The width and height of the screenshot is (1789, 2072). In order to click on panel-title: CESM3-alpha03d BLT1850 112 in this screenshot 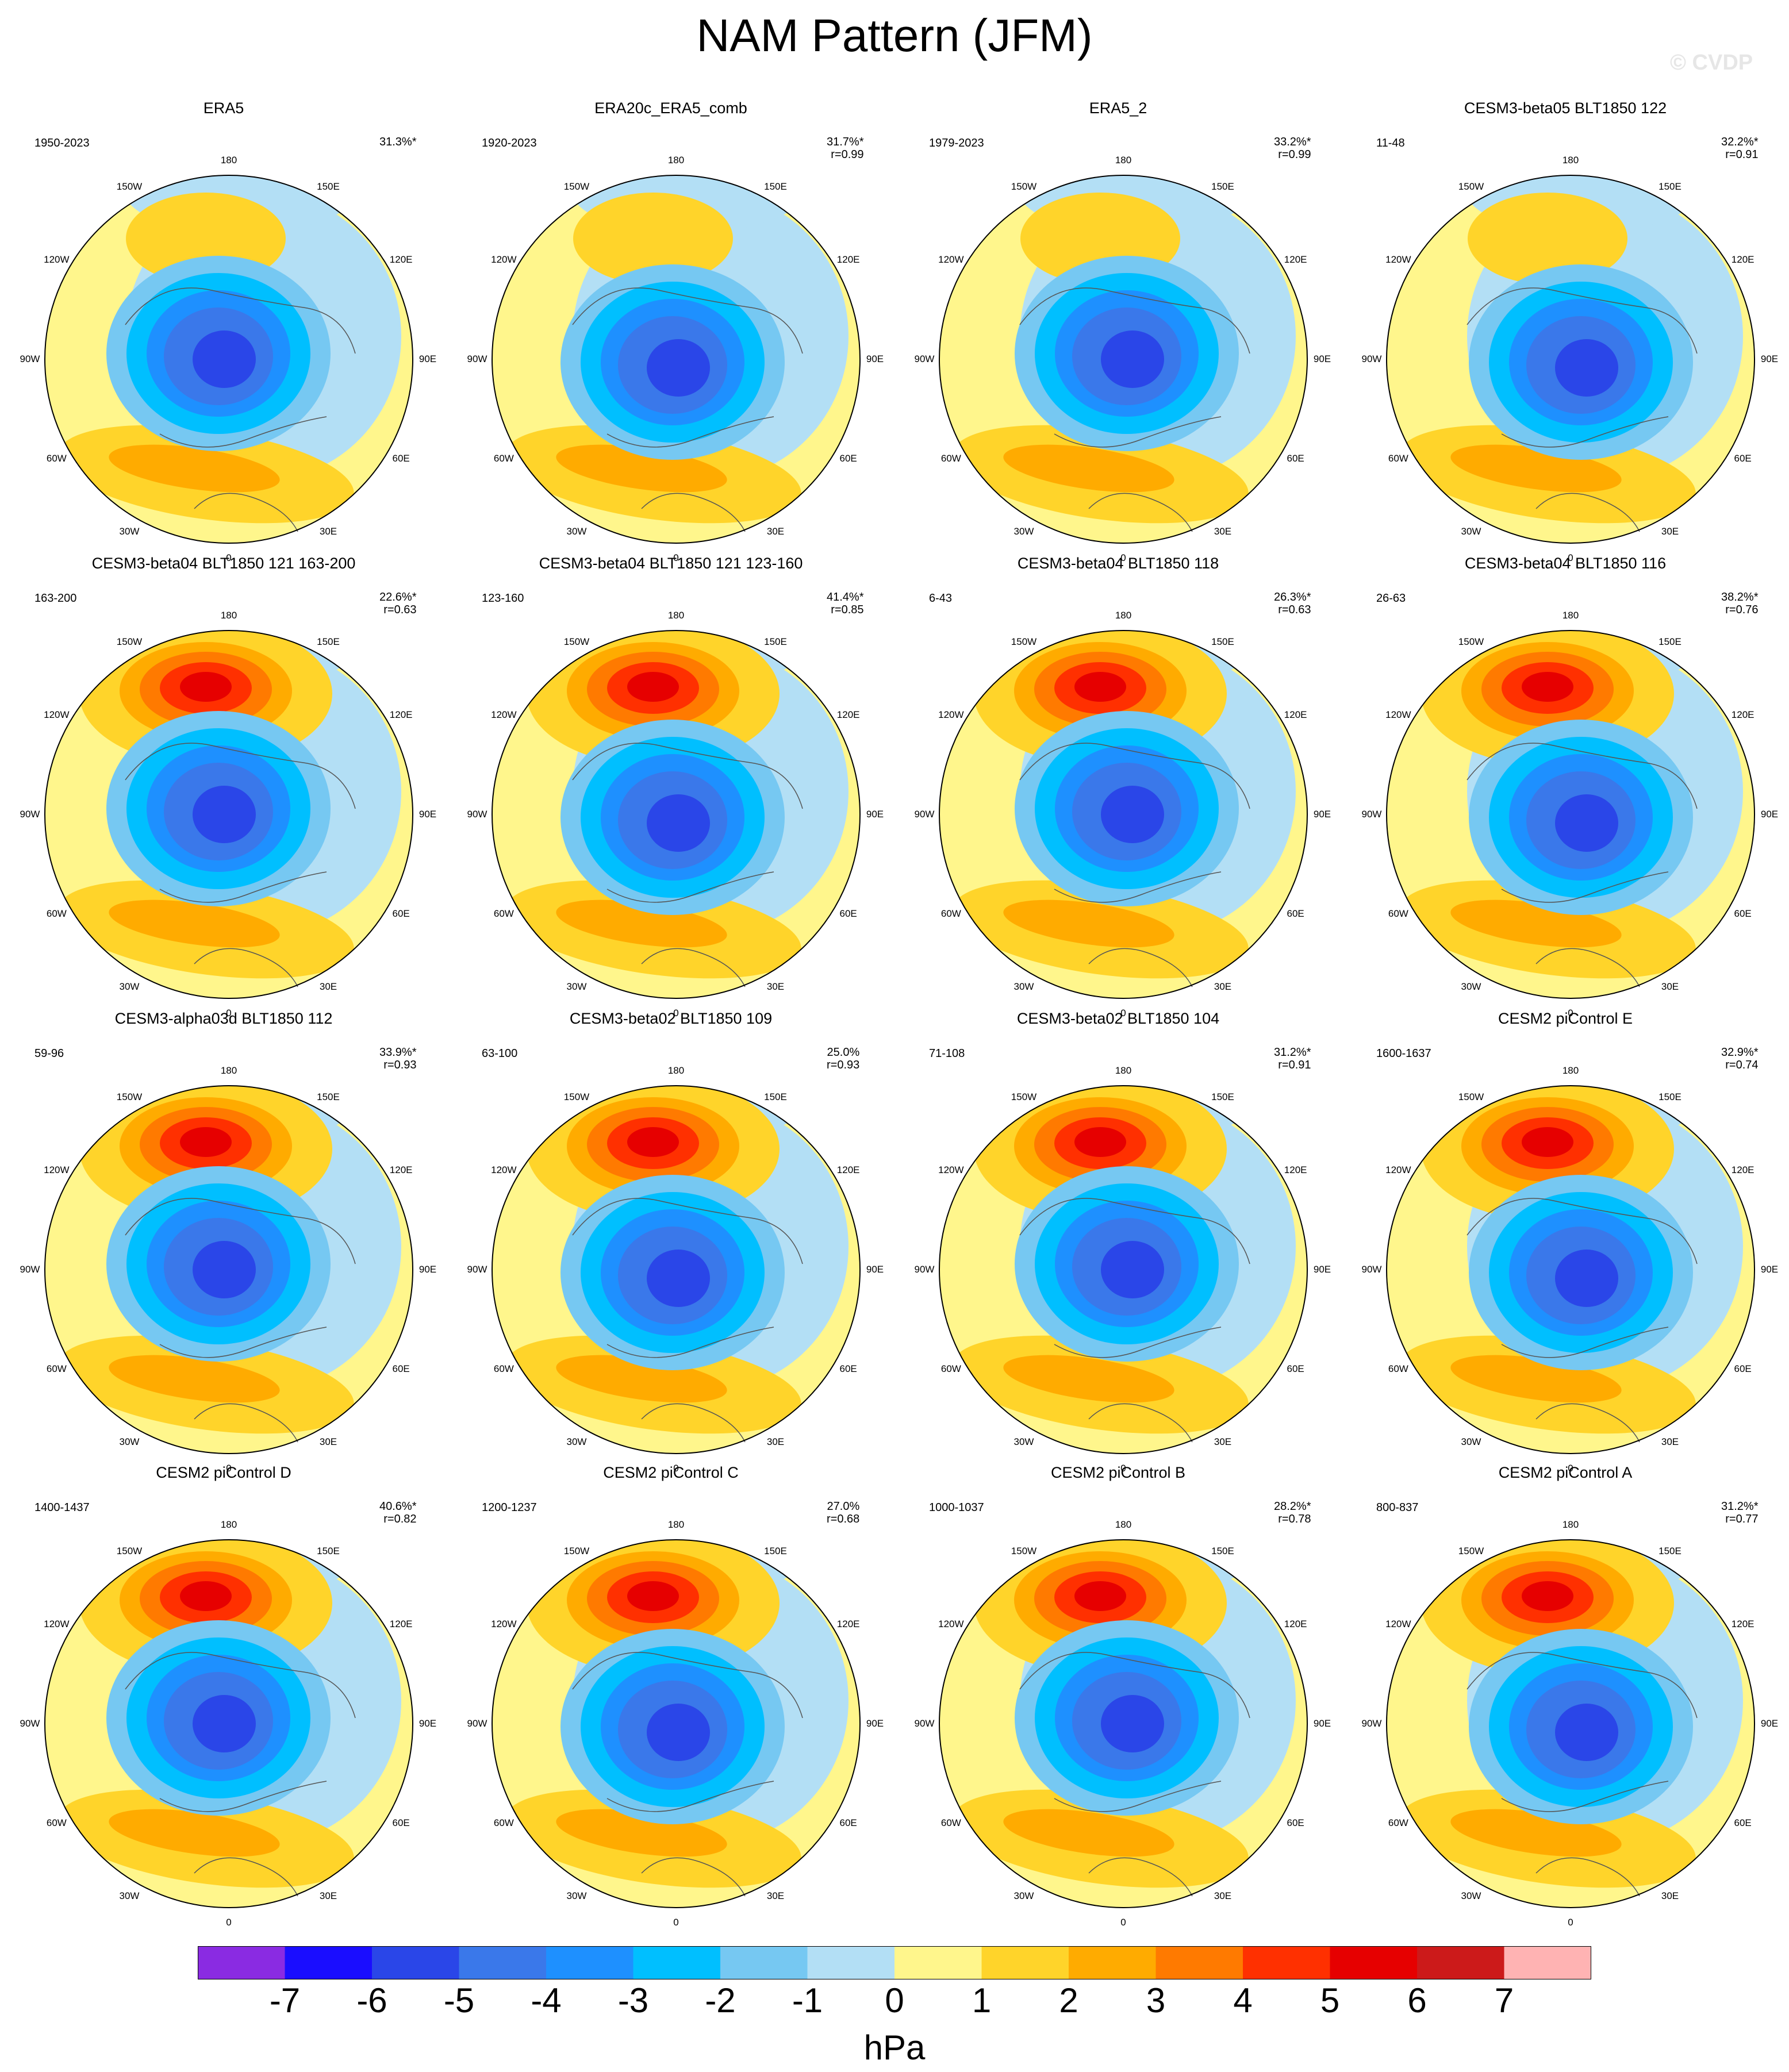, I will do `click(223, 1018)`.